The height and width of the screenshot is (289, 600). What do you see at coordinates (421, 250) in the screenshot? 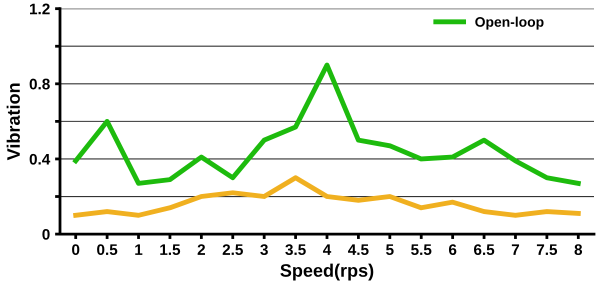
I see `x-tick-label: 5.5` at bounding box center [421, 250].